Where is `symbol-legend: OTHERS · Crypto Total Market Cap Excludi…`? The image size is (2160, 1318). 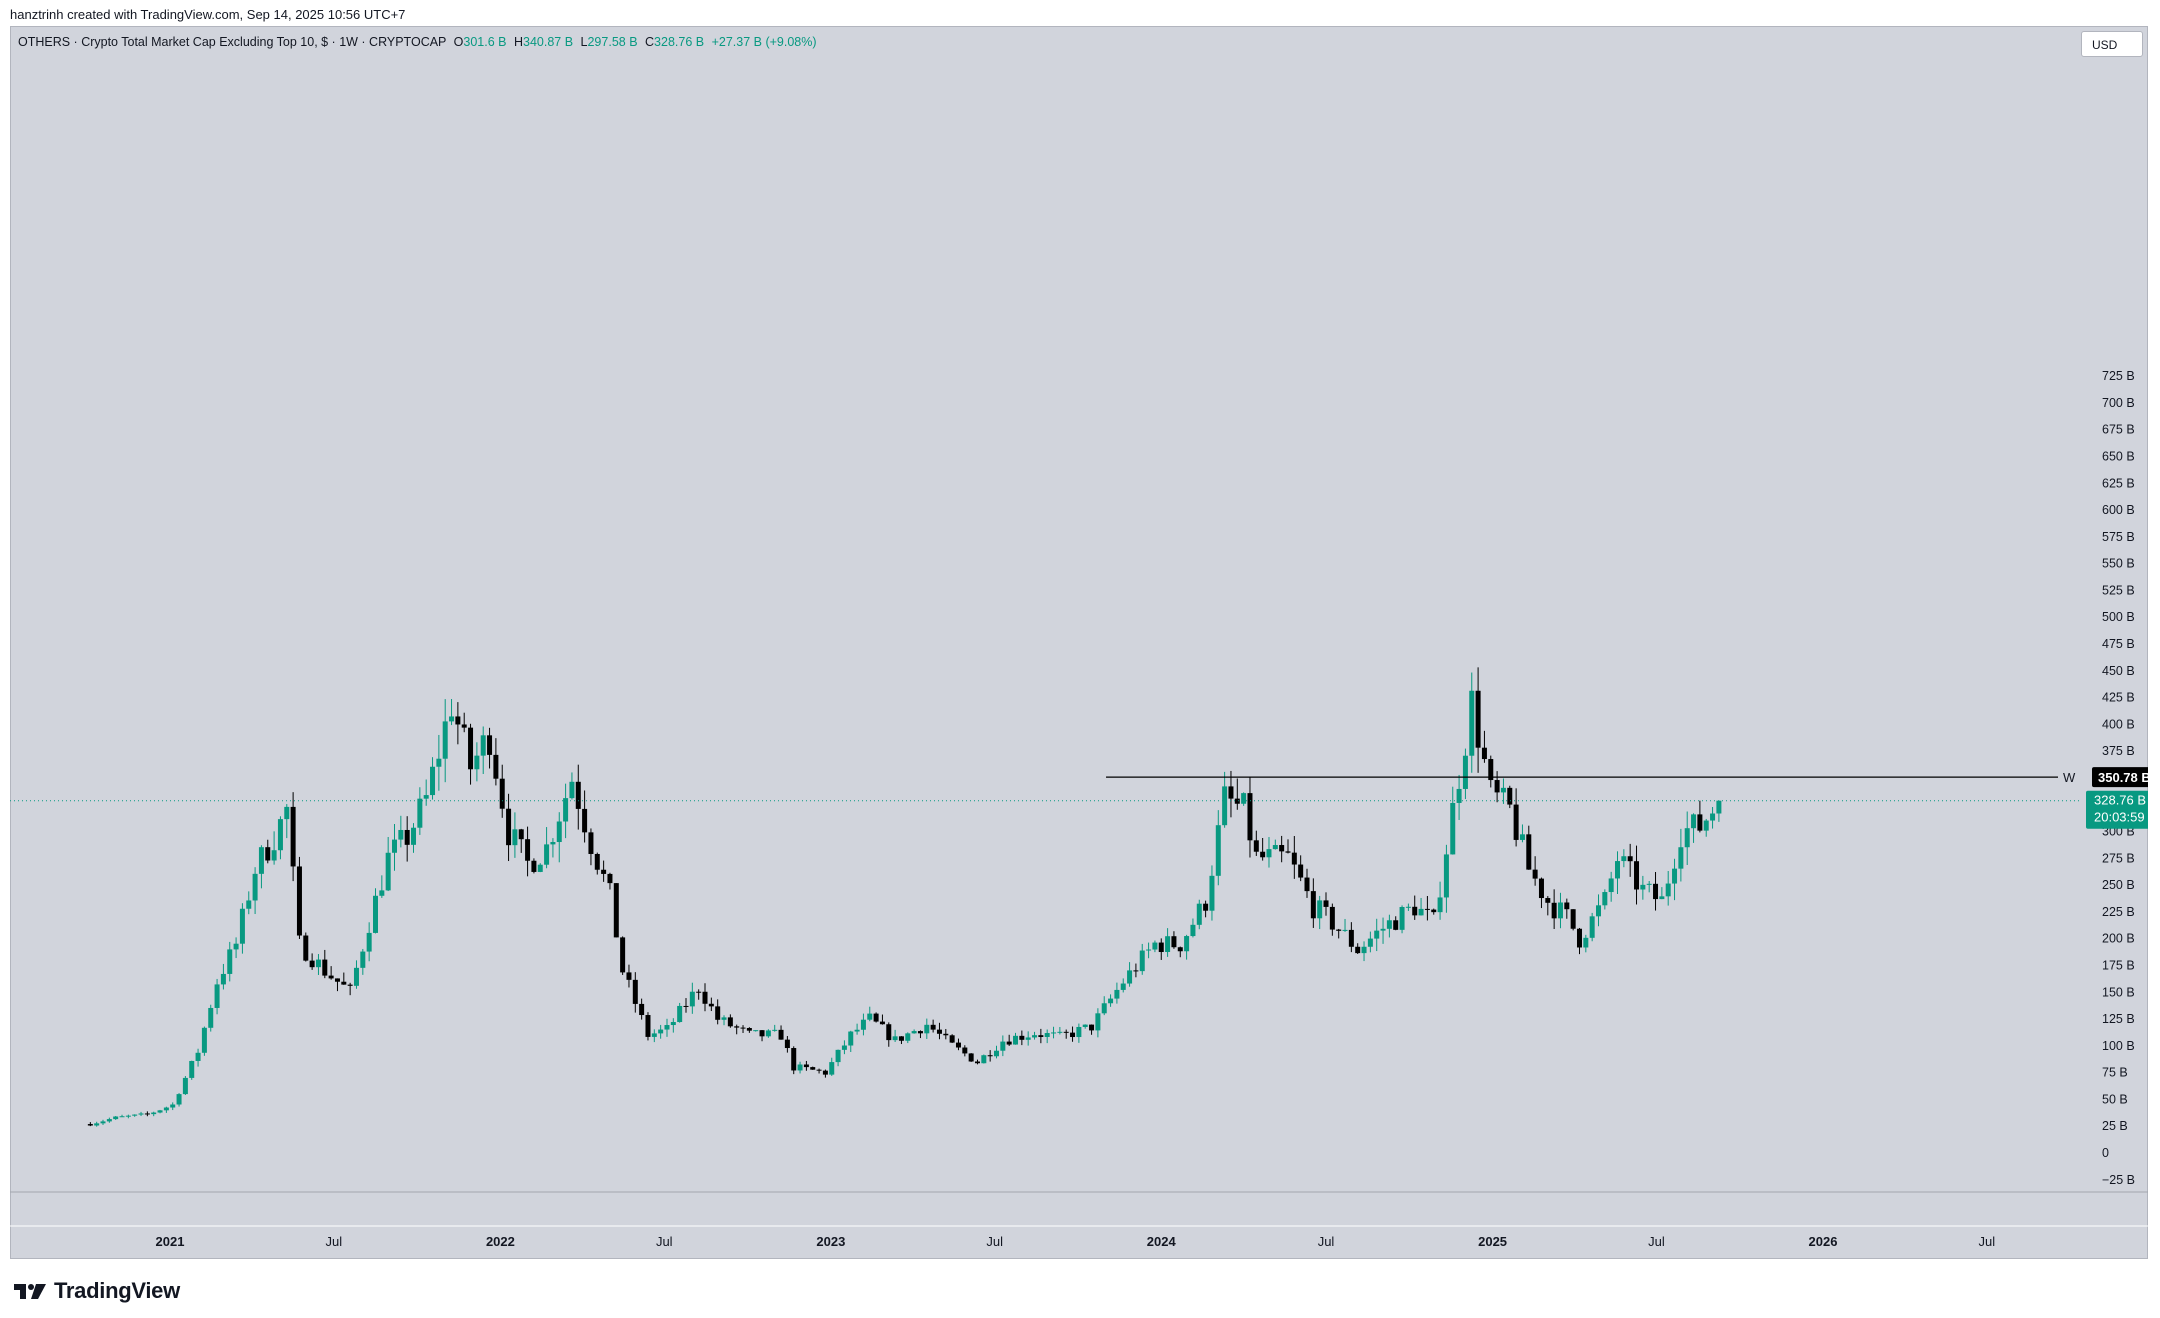
symbol-legend: OTHERS · Crypto Total Market Cap Excludi… is located at coordinates (417, 42).